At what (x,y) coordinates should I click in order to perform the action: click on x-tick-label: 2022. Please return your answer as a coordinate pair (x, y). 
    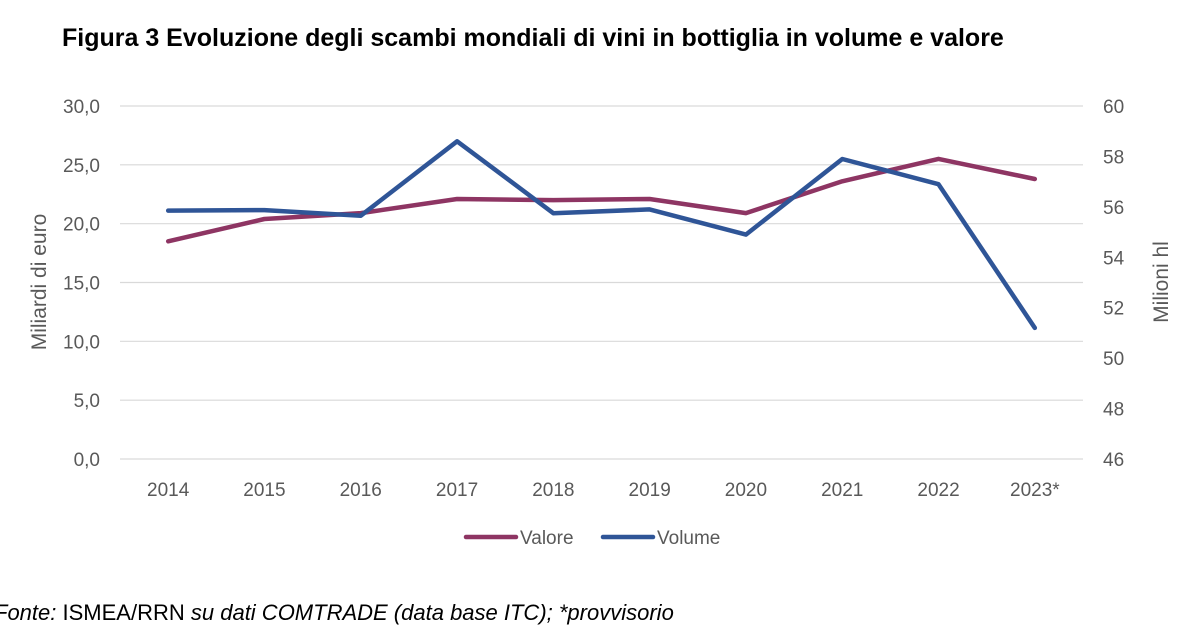
    Looking at the image, I should click on (938, 490).